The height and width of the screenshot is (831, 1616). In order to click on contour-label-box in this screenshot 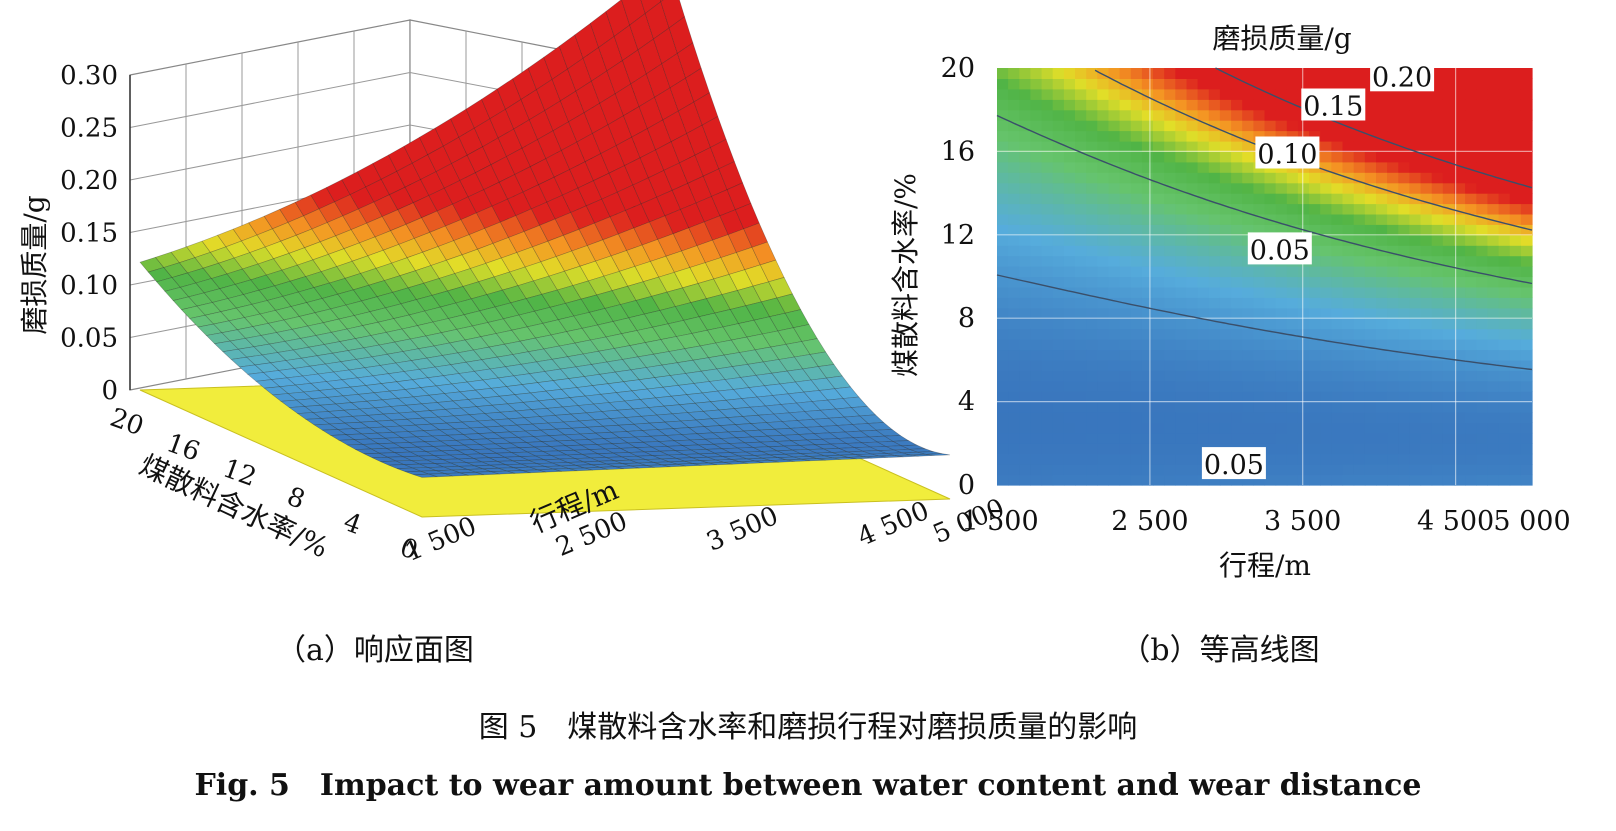, I will do `click(1233, 463)`.